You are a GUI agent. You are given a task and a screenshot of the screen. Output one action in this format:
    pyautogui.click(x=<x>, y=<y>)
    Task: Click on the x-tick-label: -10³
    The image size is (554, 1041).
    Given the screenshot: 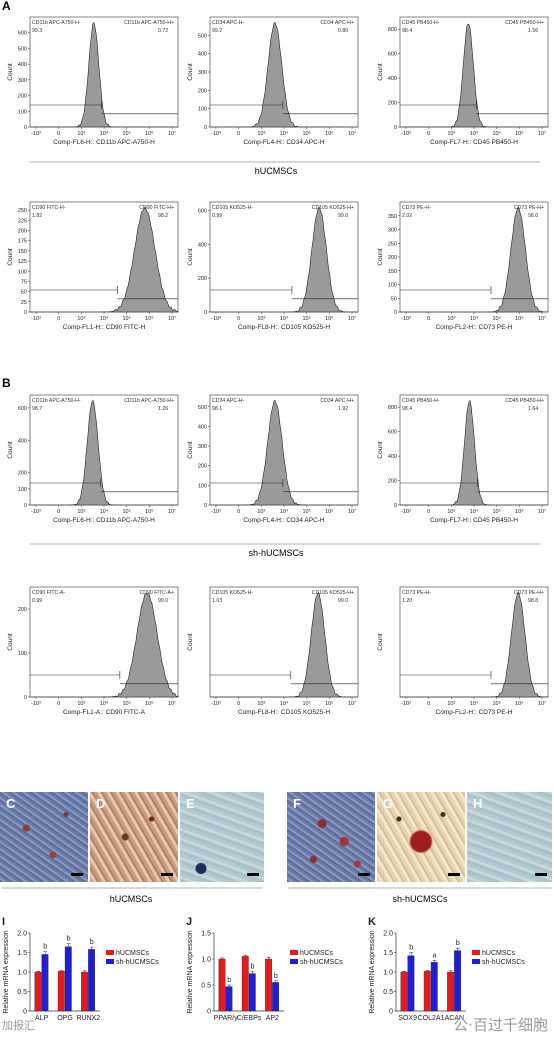 What is the action you would take?
    pyautogui.click(x=36, y=704)
    